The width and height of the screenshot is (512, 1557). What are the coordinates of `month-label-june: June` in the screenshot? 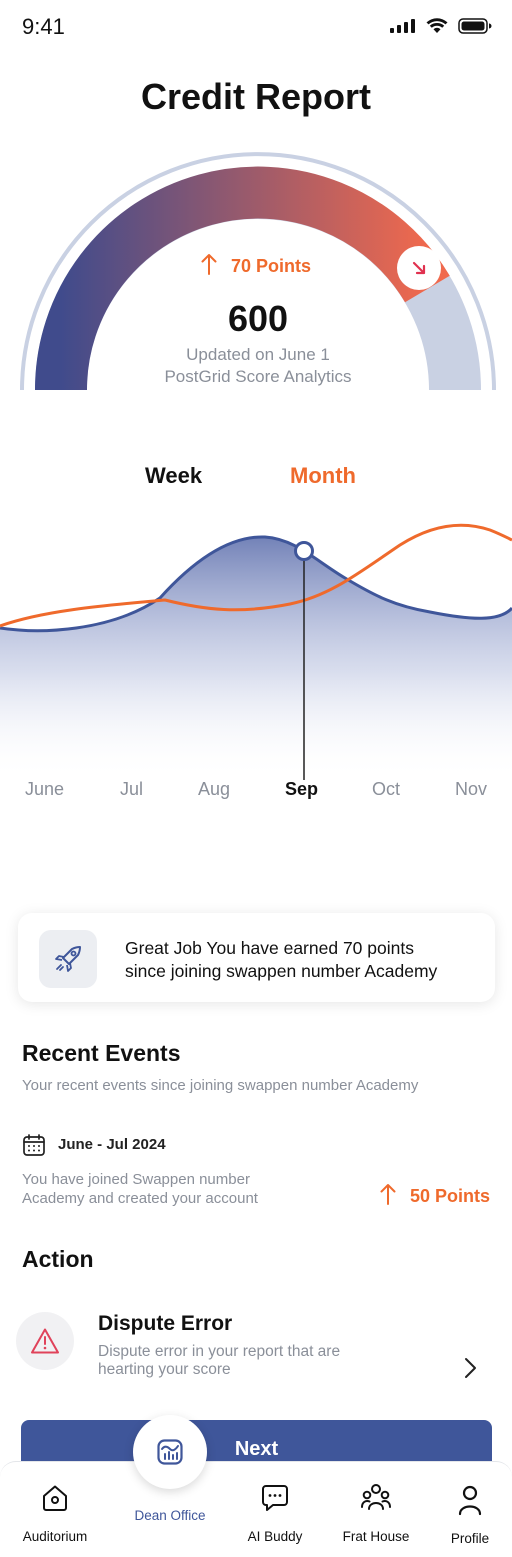 It's located at (45, 789).